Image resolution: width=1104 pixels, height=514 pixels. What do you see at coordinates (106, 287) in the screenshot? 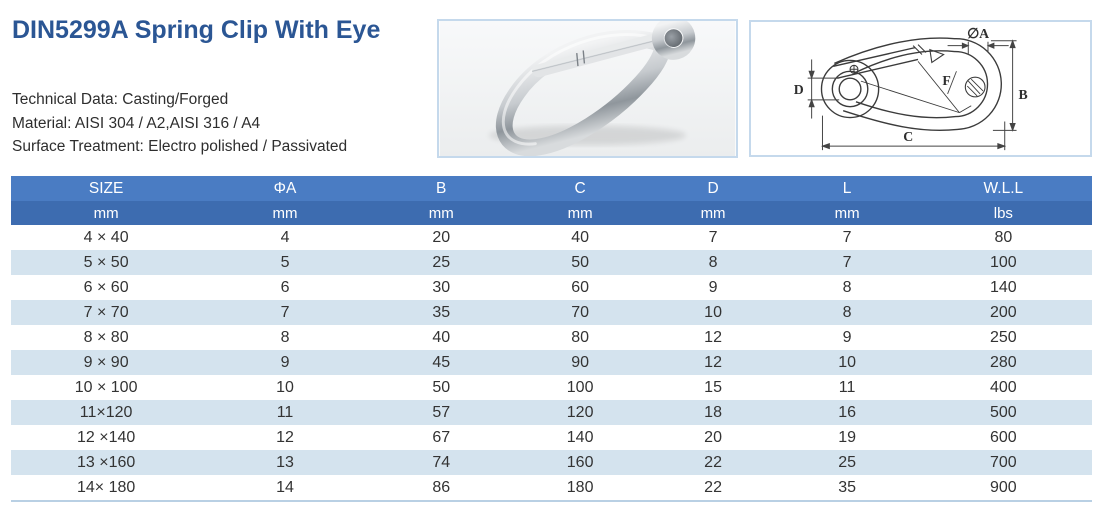
I see `table-cell: 6 × 60` at bounding box center [106, 287].